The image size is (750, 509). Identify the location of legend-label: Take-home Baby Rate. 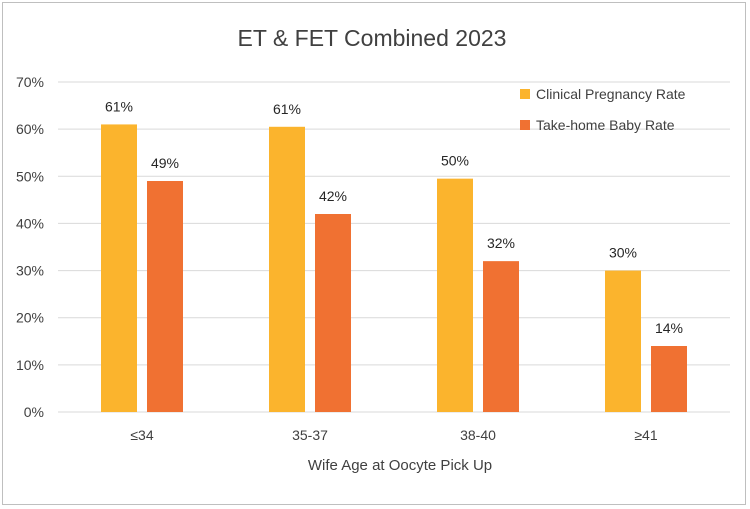
(605, 125).